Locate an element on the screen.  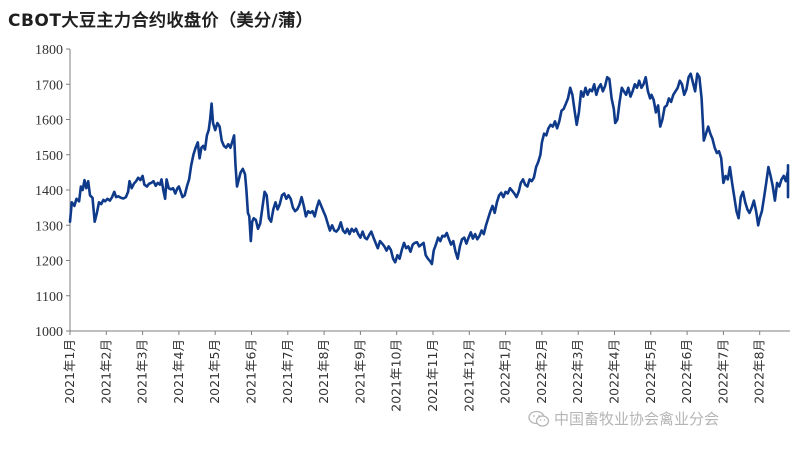
x-tick-label: 2021年8月 is located at coordinates (323, 371).